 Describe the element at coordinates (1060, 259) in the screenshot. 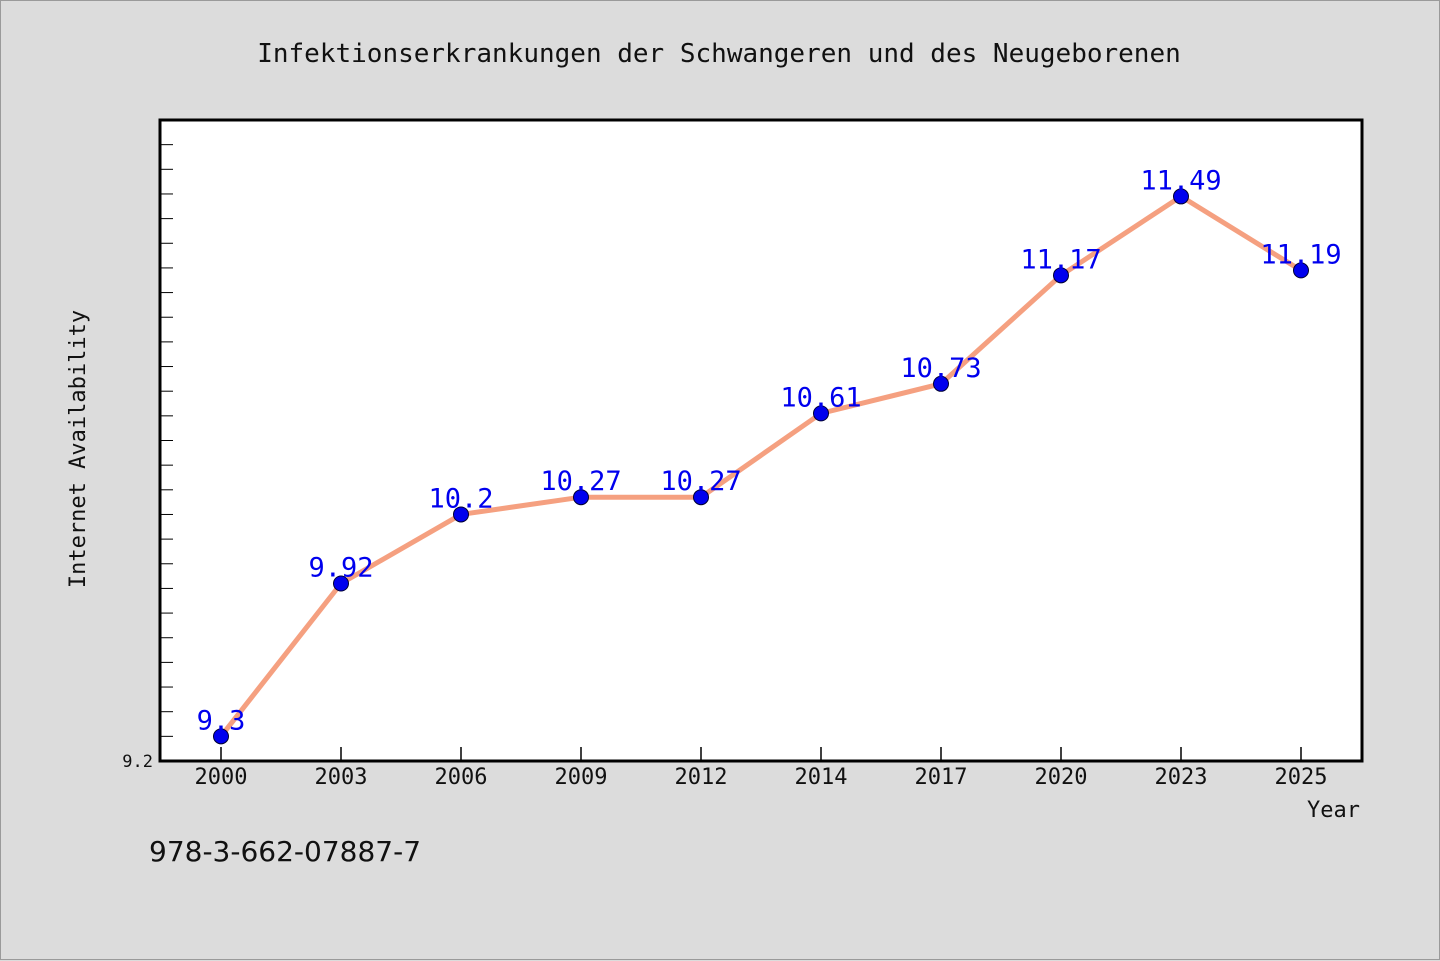

I see `data-label: 11.17` at that location.